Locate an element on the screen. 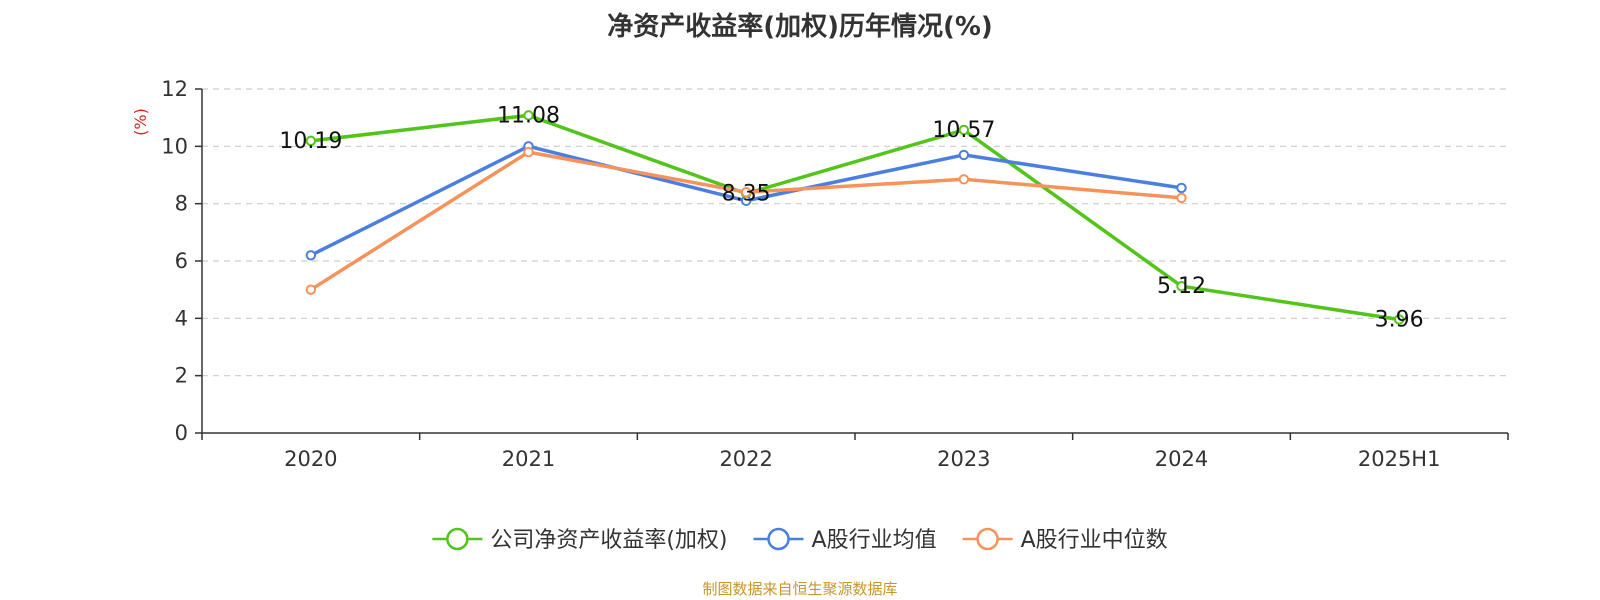 Image resolution: width=1600 pixels, height=600 pixels. y-tick-label: 10 is located at coordinates (174, 146).